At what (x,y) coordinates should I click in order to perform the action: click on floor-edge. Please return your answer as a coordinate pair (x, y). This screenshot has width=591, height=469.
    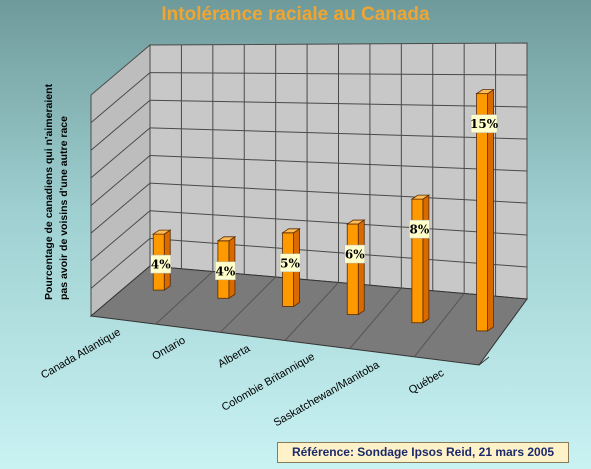
    Looking at the image, I should click on (484, 361).